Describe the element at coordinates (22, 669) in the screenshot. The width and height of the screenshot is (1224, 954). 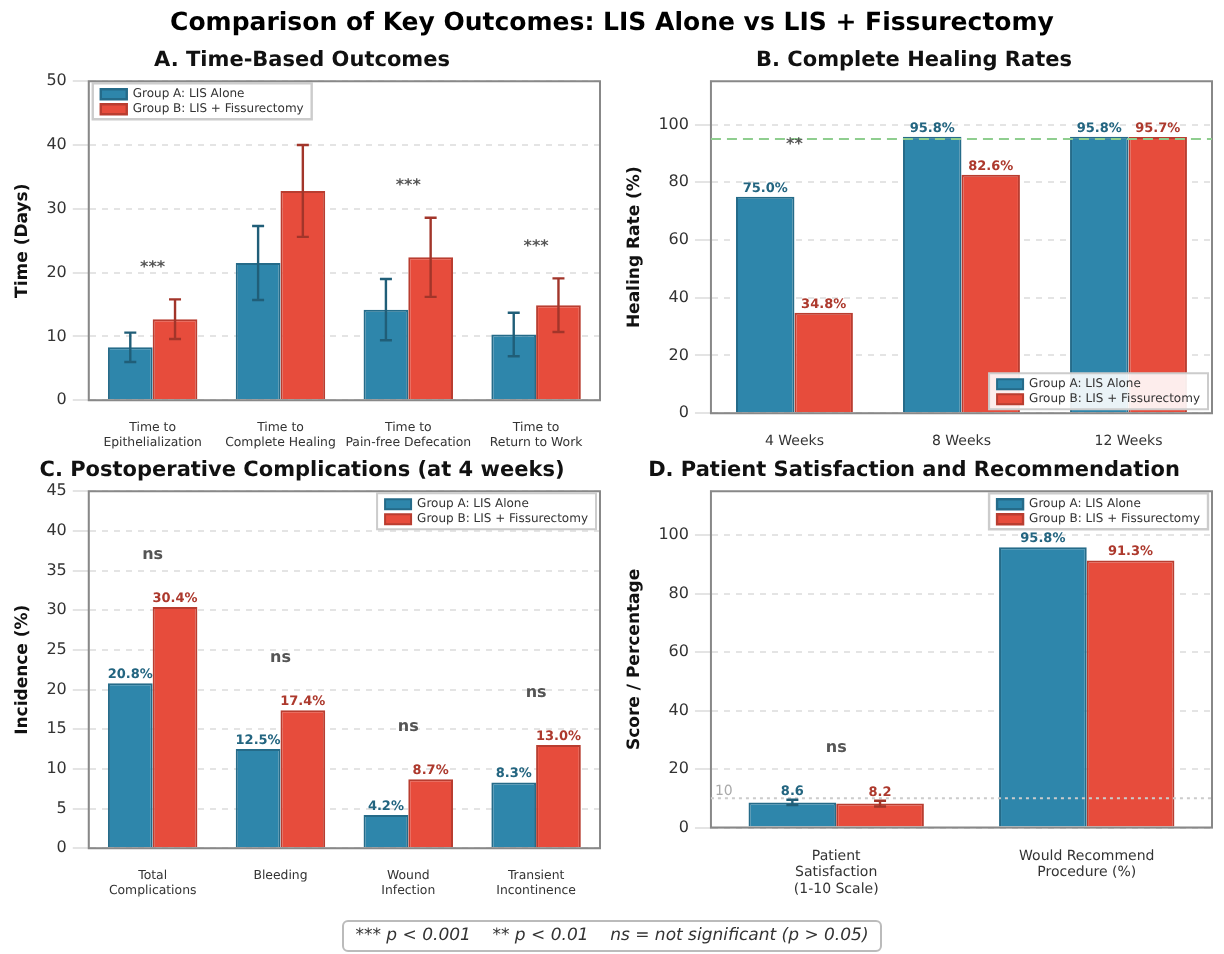
I see `y-axis-title: Incidence (%)` at that location.